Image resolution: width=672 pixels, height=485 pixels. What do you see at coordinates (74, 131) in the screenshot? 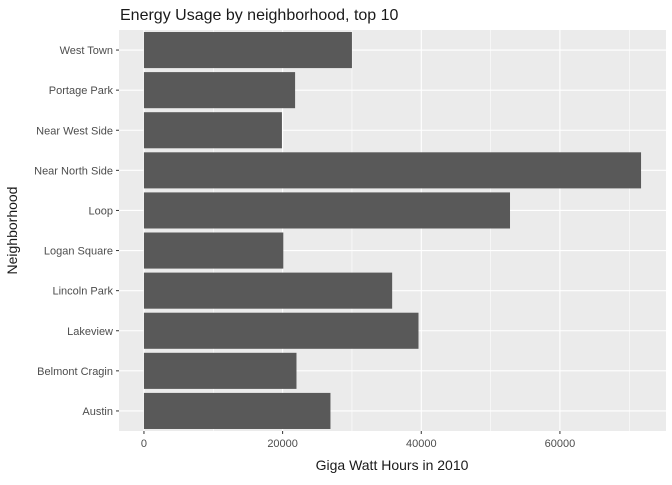
I see `y-tick-label: Near West Side` at bounding box center [74, 131].